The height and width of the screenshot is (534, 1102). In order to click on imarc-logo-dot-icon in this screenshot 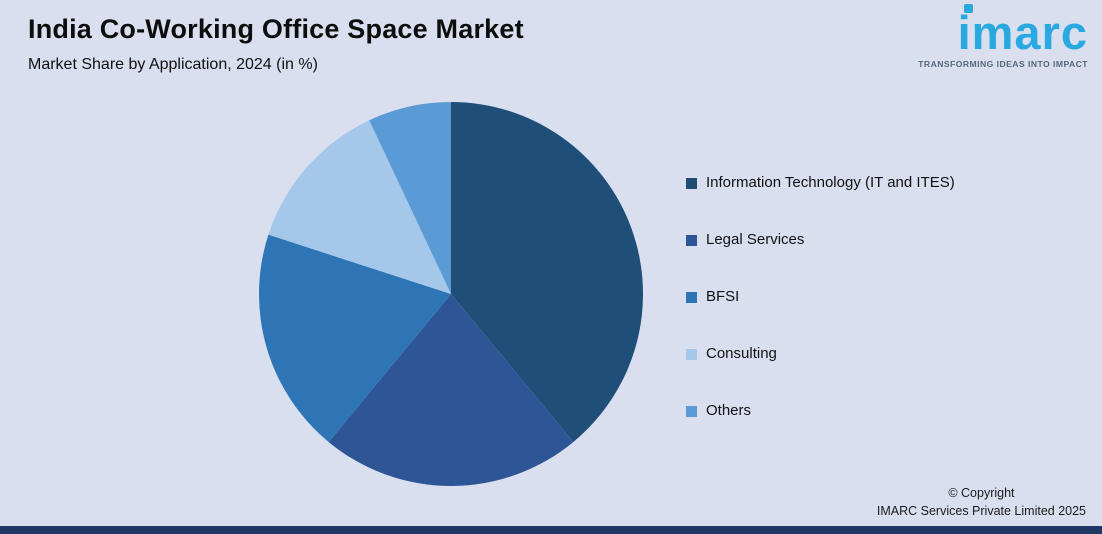, I will do `click(968, 8)`.